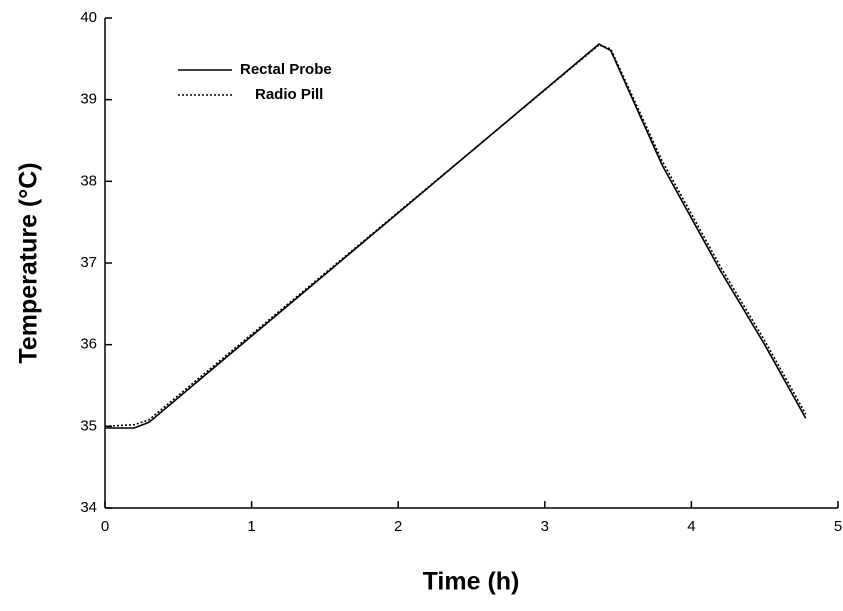 The height and width of the screenshot is (611, 843). Describe the element at coordinates (88, 262) in the screenshot. I see `y-tick-label: 37` at that location.